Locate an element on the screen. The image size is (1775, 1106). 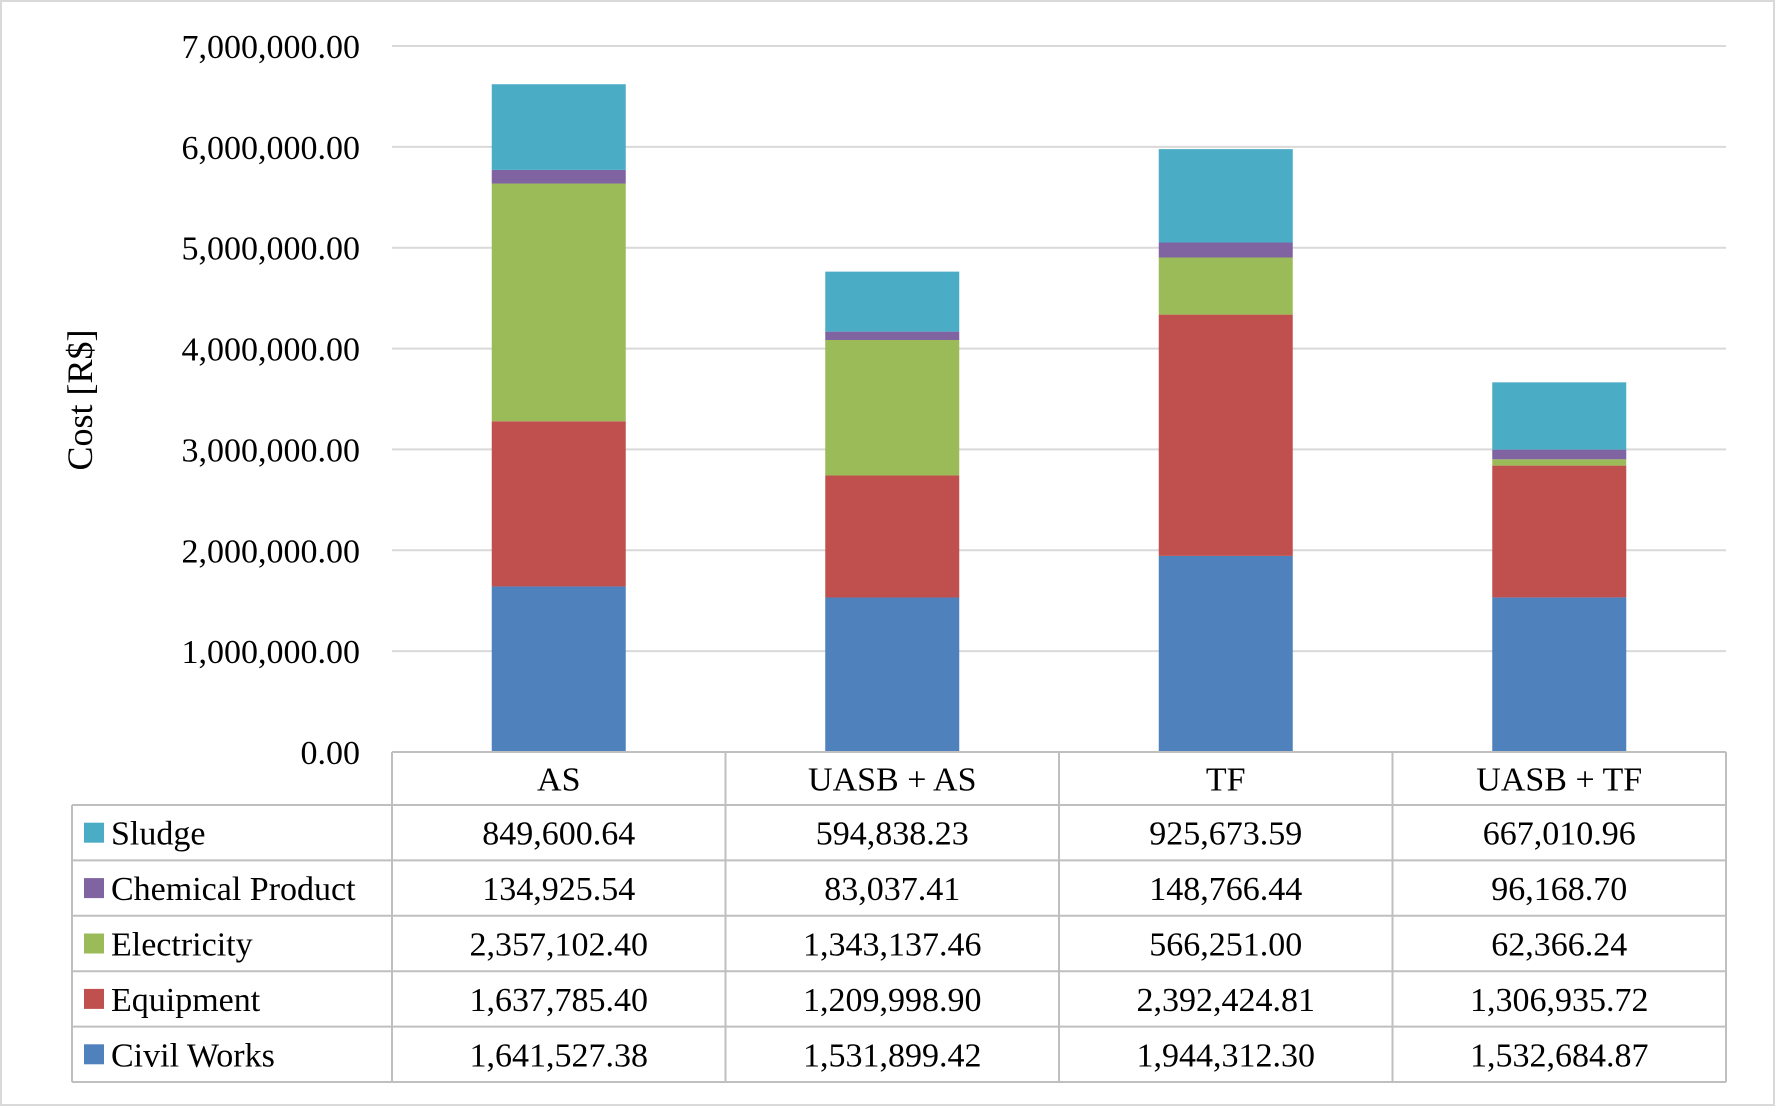
y-tick-label: 1,000,000.00 is located at coordinates (271, 652).